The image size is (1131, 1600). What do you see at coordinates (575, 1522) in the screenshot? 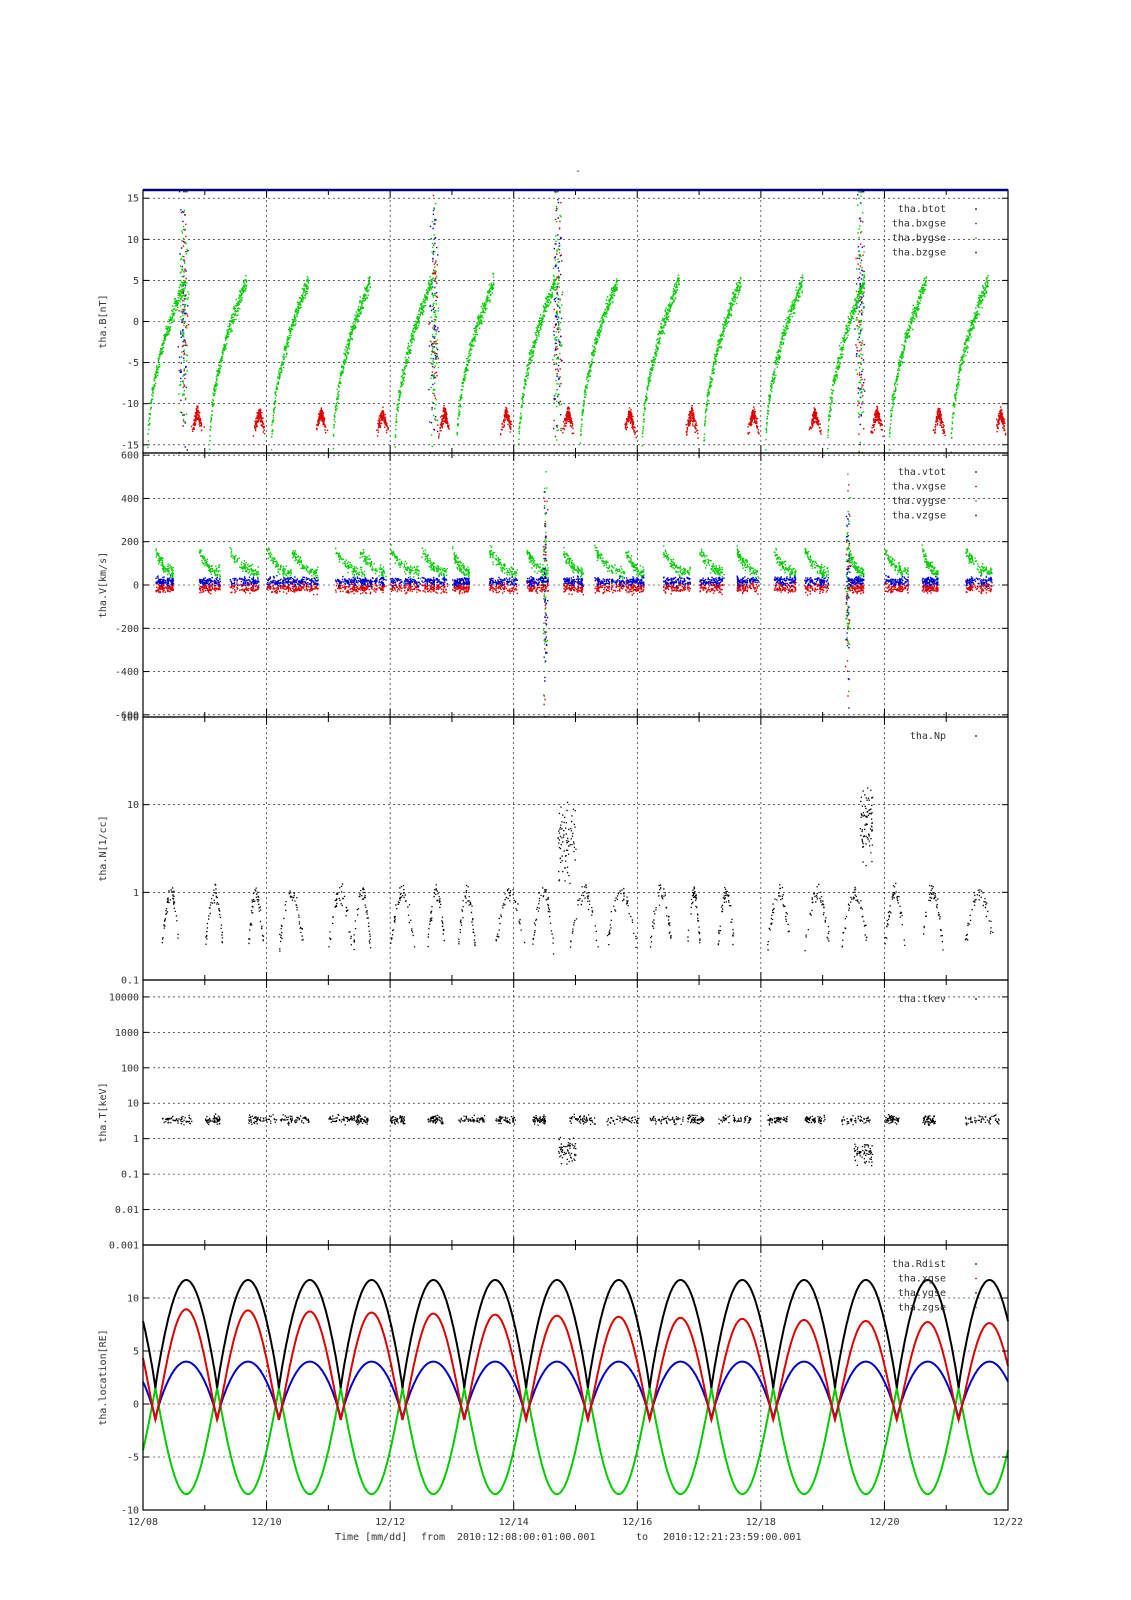
I see `x-tick-labels: 12/08 12/10 12/12 12/14 12/16 12/18 12/20 12/22` at bounding box center [575, 1522].